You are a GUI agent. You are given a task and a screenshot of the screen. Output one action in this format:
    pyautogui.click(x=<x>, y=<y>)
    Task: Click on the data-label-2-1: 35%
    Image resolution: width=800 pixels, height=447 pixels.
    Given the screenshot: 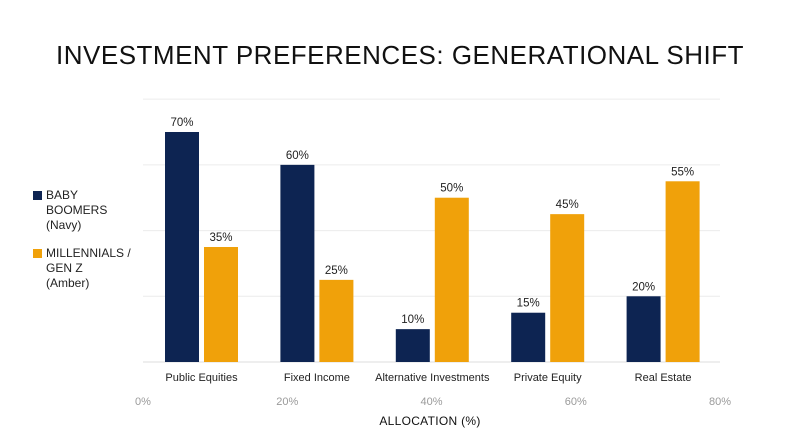 What is the action you would take?
    pyautogui.click(x=220, y=238)
    